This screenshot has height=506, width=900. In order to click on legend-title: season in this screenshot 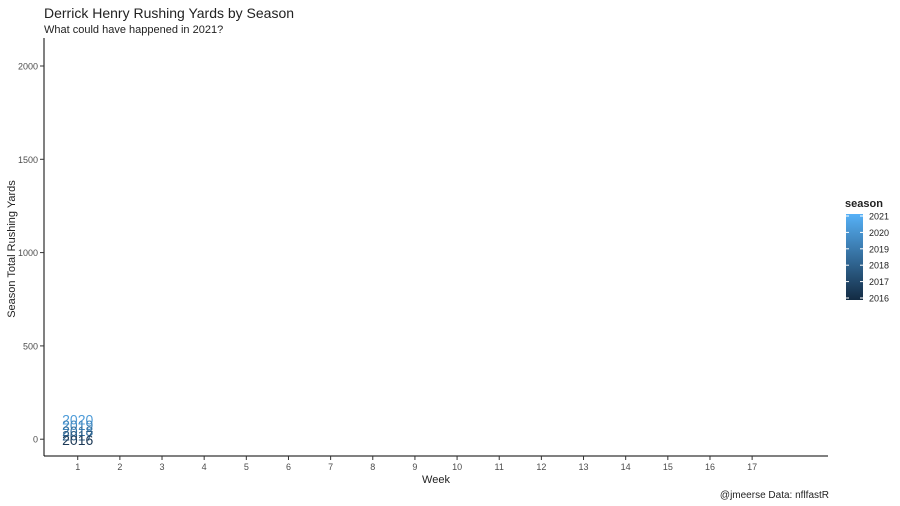, I will do `click(864, 204)`.